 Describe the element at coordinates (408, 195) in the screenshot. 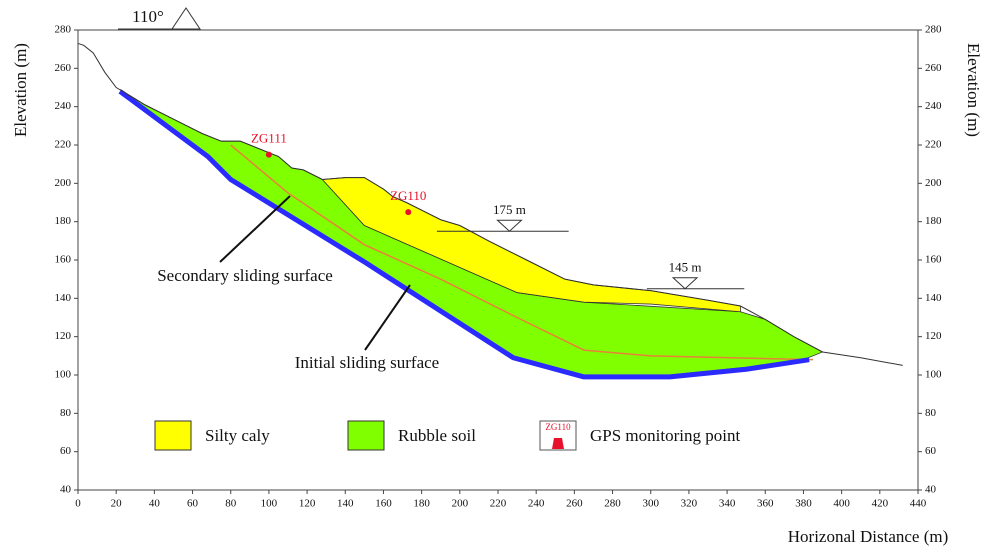

I see `gps-label: ZG110` at that location.